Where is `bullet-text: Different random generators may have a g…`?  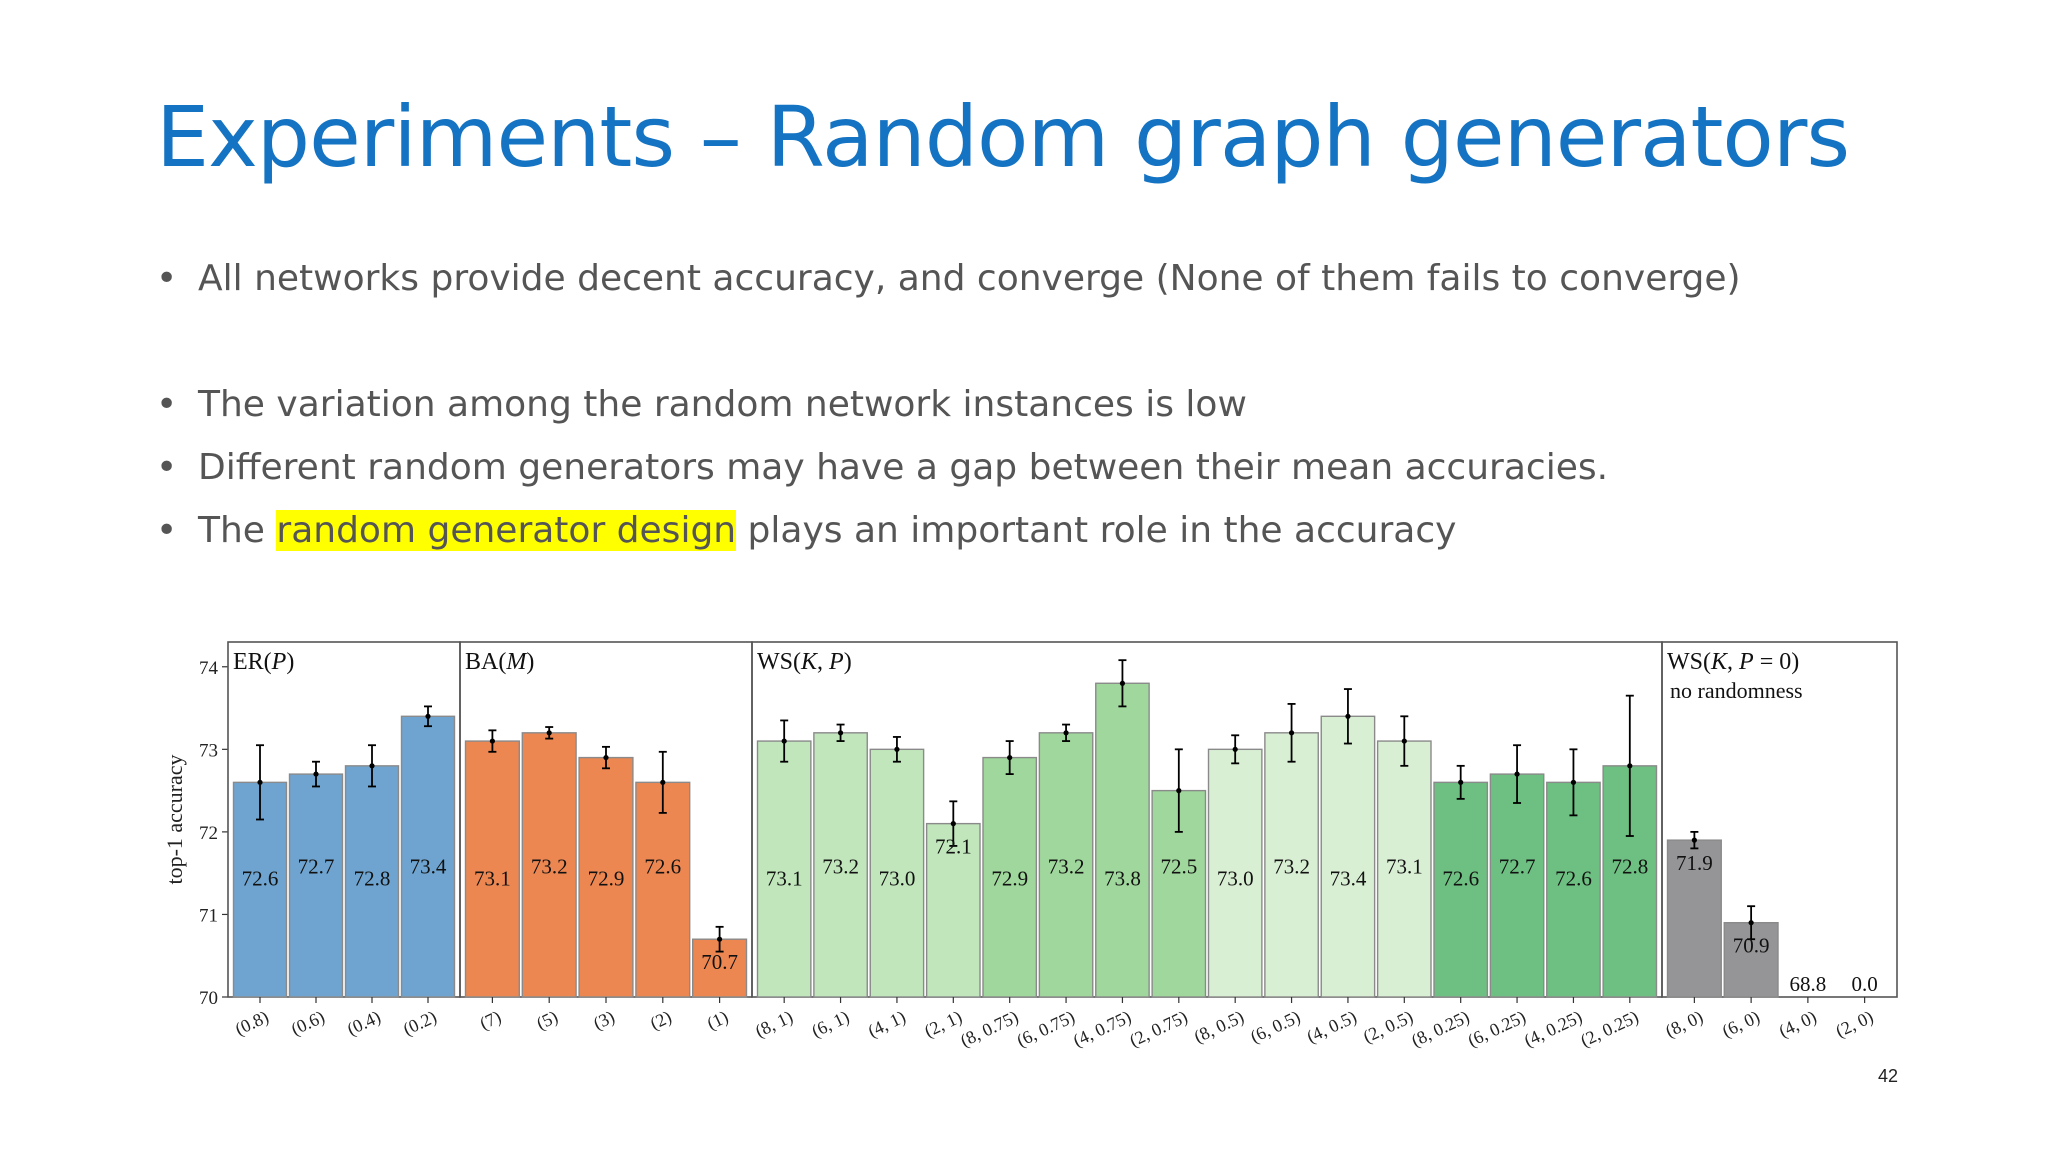
bullet-text: Different random generators may have a g… is located at coordinates (903, 467).